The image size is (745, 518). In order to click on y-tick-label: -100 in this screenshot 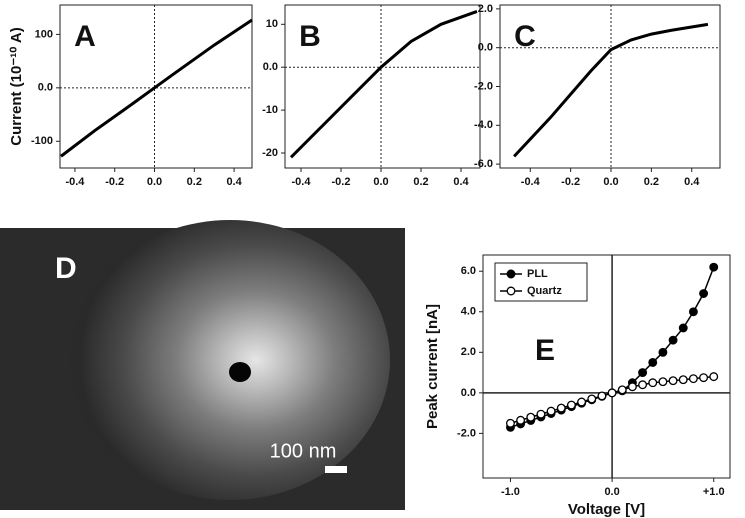, I will do `click(42, 141)`.